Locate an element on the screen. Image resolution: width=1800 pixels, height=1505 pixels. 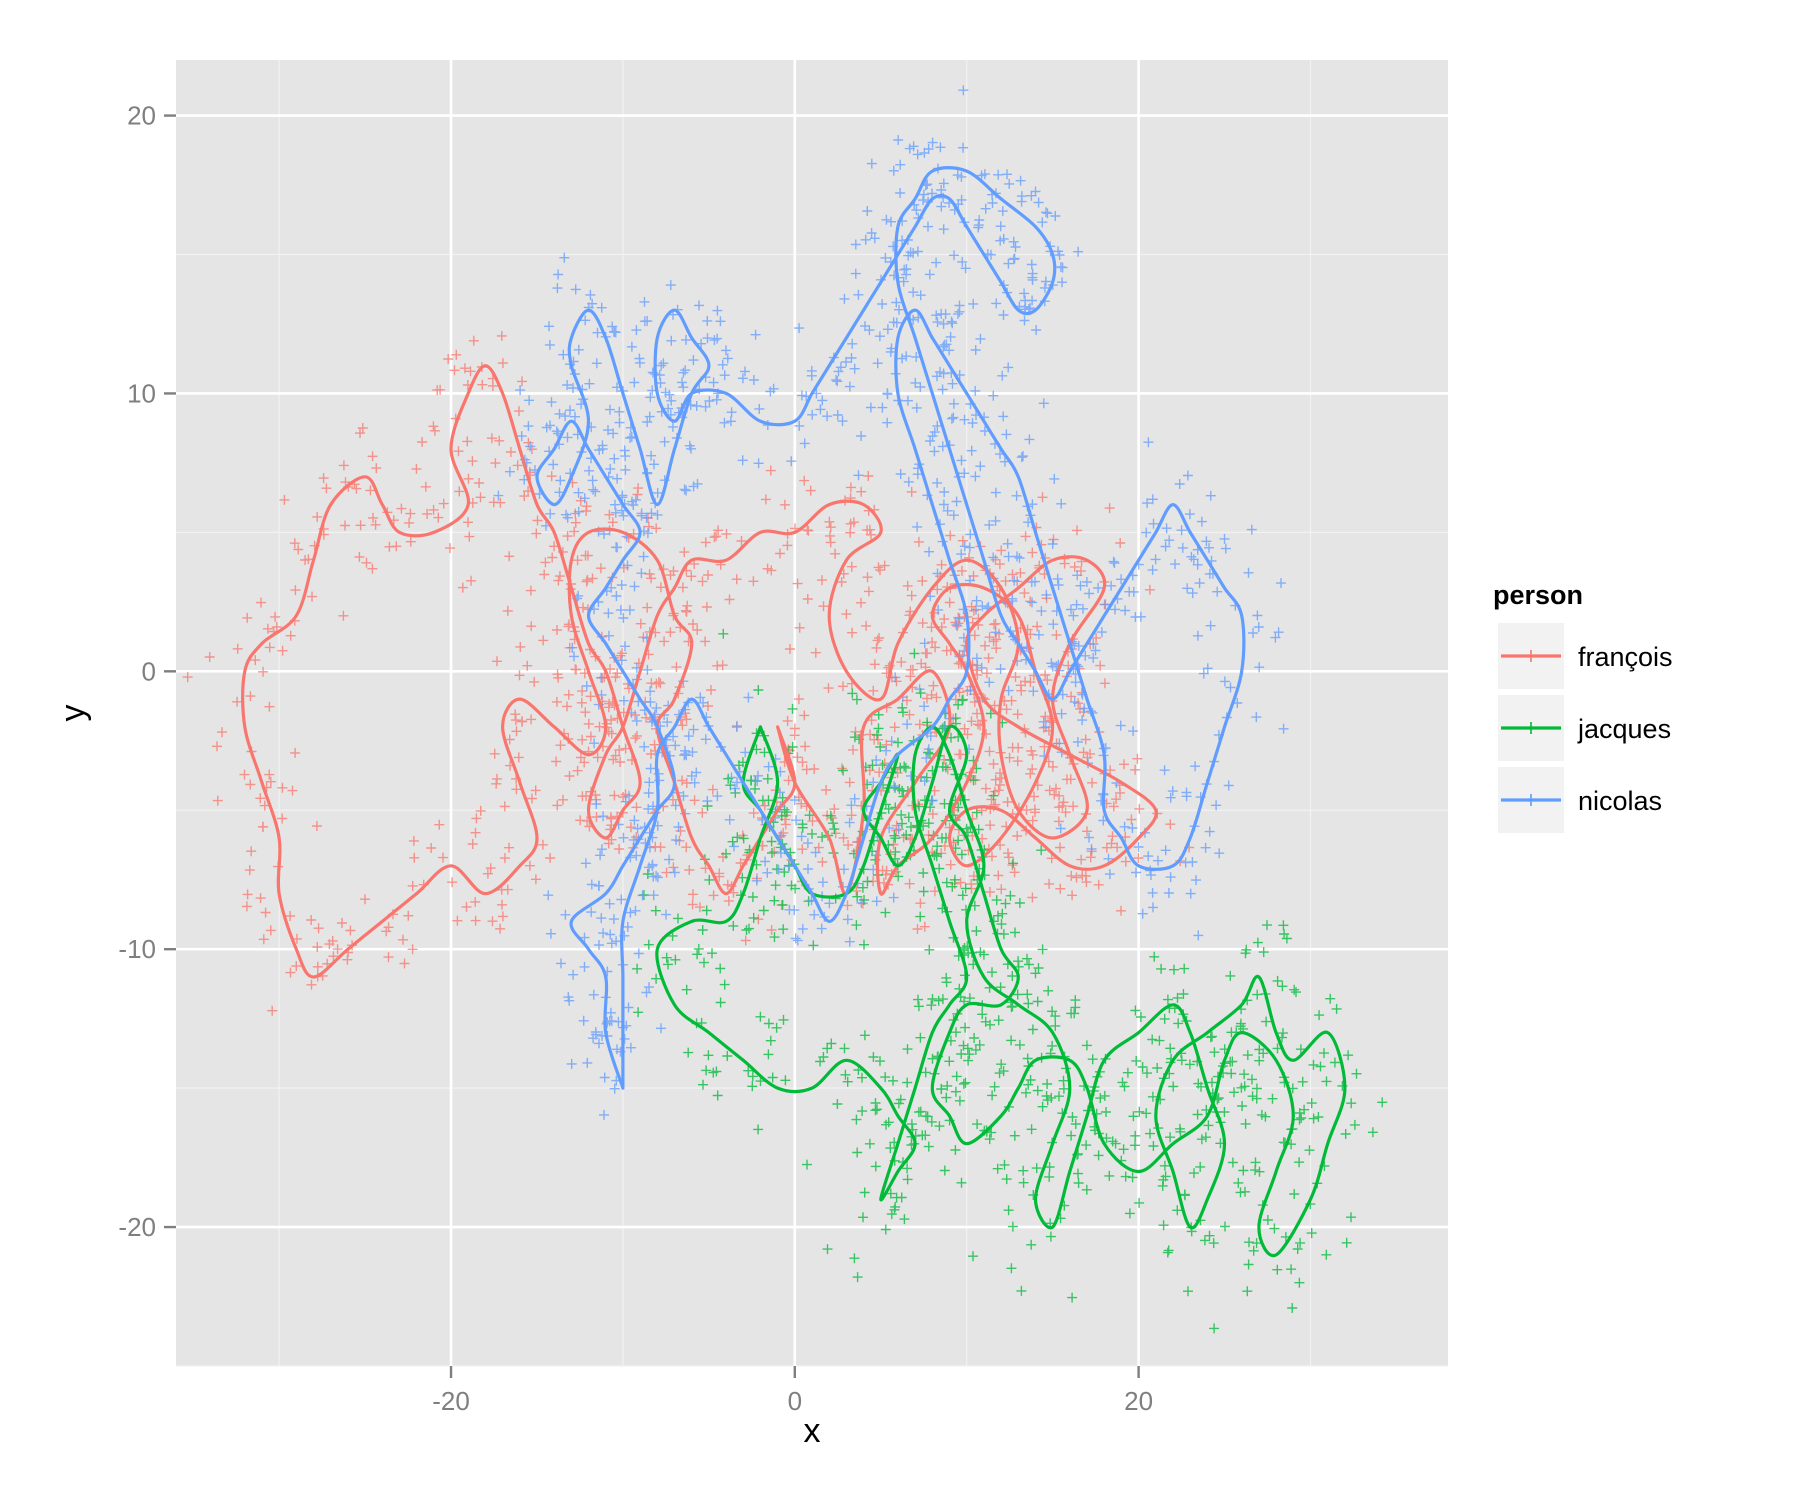
y-tick-label: -20 is located at coordinates (137, 1227).